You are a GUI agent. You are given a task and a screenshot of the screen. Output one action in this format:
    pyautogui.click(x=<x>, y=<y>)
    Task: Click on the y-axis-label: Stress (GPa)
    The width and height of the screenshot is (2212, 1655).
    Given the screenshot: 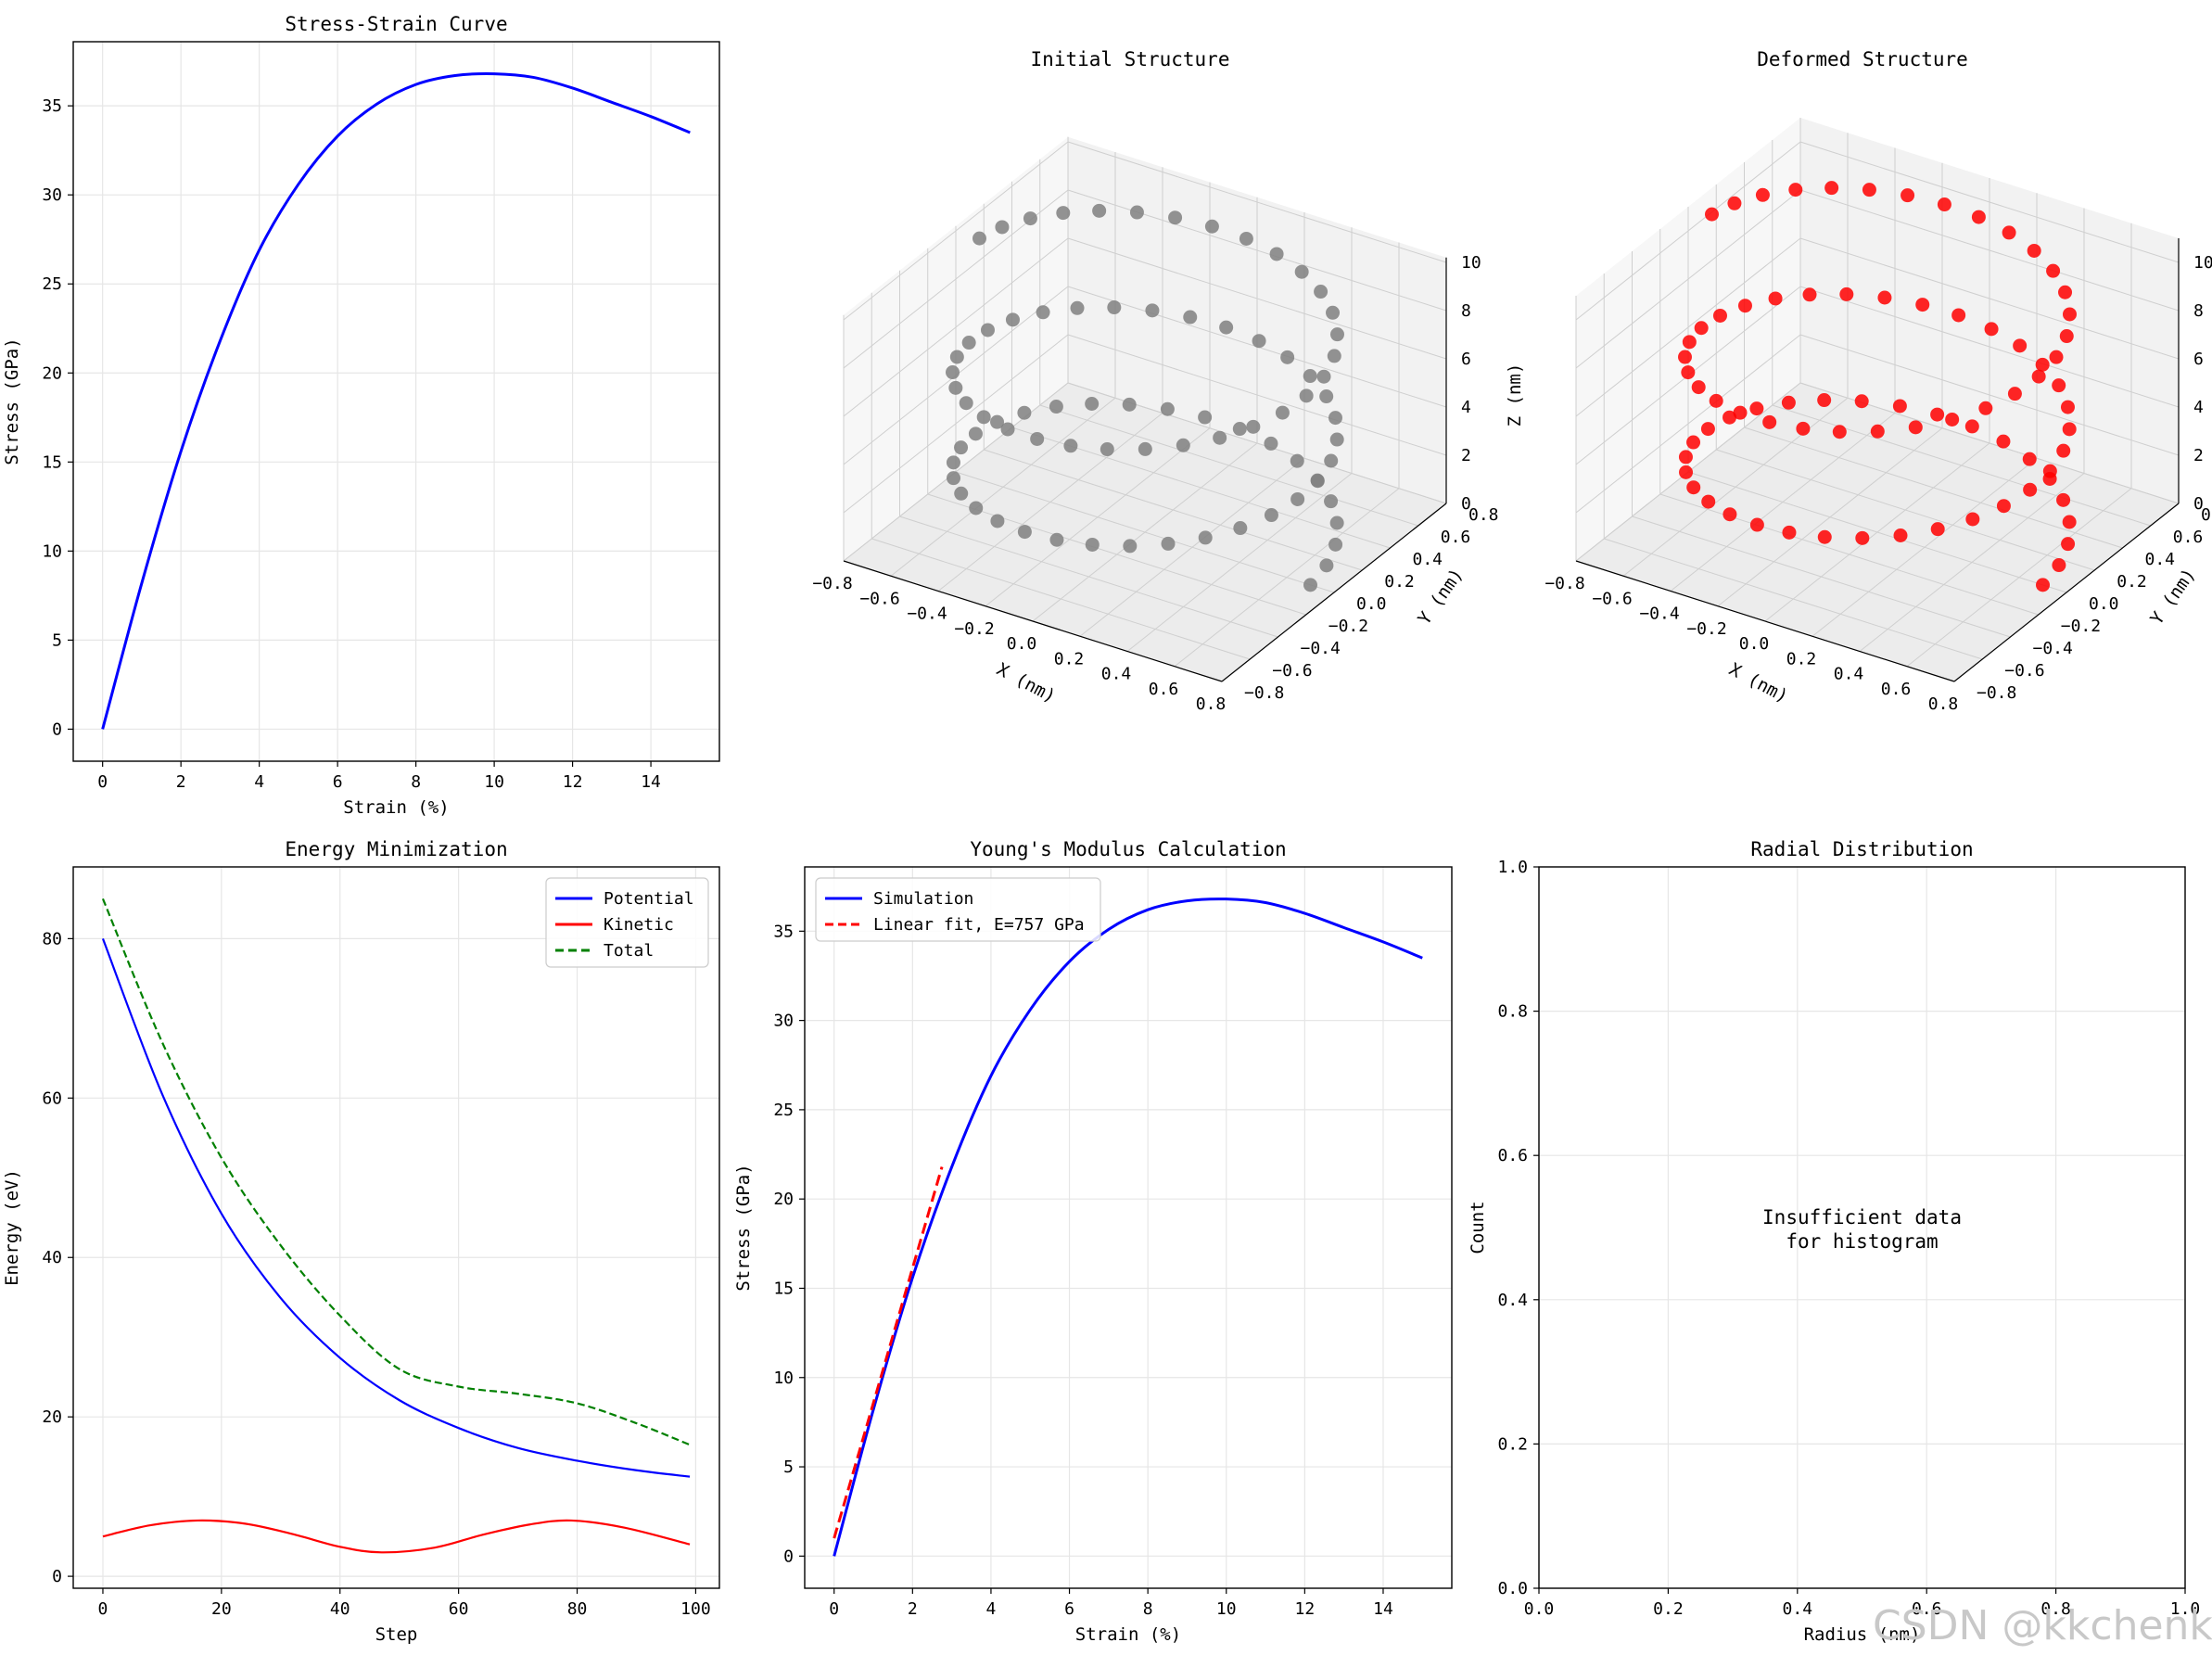 What is the action you would take?
    pyautogui.click(x=743, y=1227)
    